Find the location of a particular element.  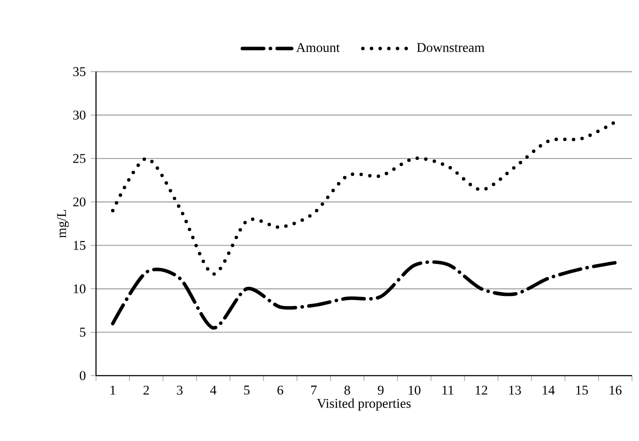

x-tick-label: 1 is located at coordinates (113, 390).